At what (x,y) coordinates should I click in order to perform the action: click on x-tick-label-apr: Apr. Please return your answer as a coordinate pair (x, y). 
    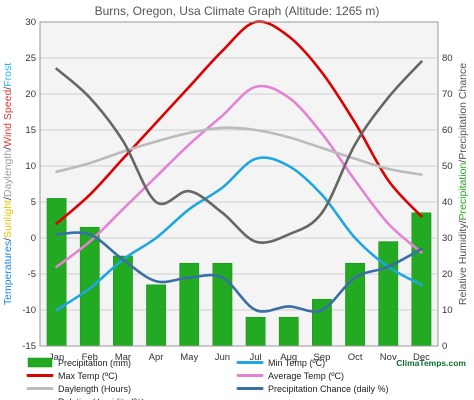
    Looking at the image, I should click on (156, 357).